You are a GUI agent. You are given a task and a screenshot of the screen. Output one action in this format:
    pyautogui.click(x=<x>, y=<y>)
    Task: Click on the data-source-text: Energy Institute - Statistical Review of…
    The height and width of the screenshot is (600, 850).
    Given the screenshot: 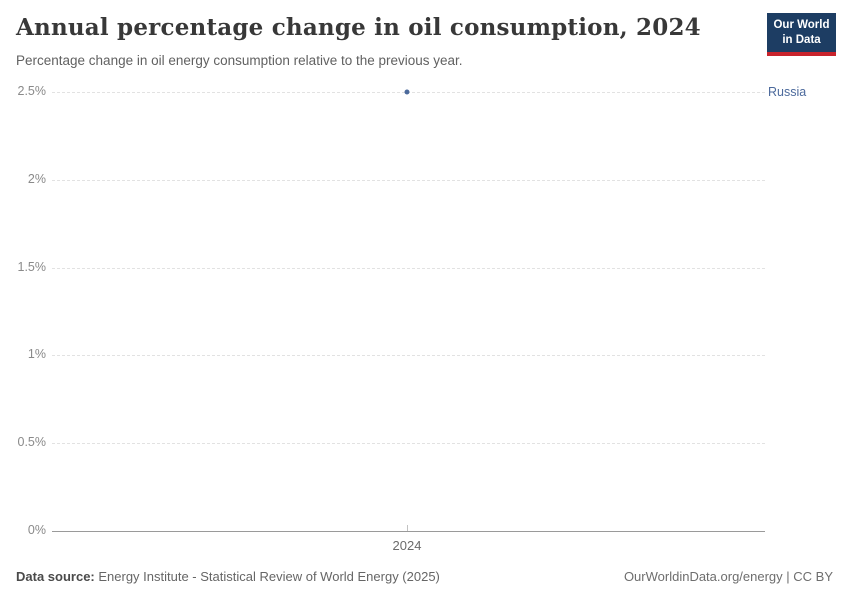 What is the action you would take?
    pyautogui.click(x=267, y=576)
    